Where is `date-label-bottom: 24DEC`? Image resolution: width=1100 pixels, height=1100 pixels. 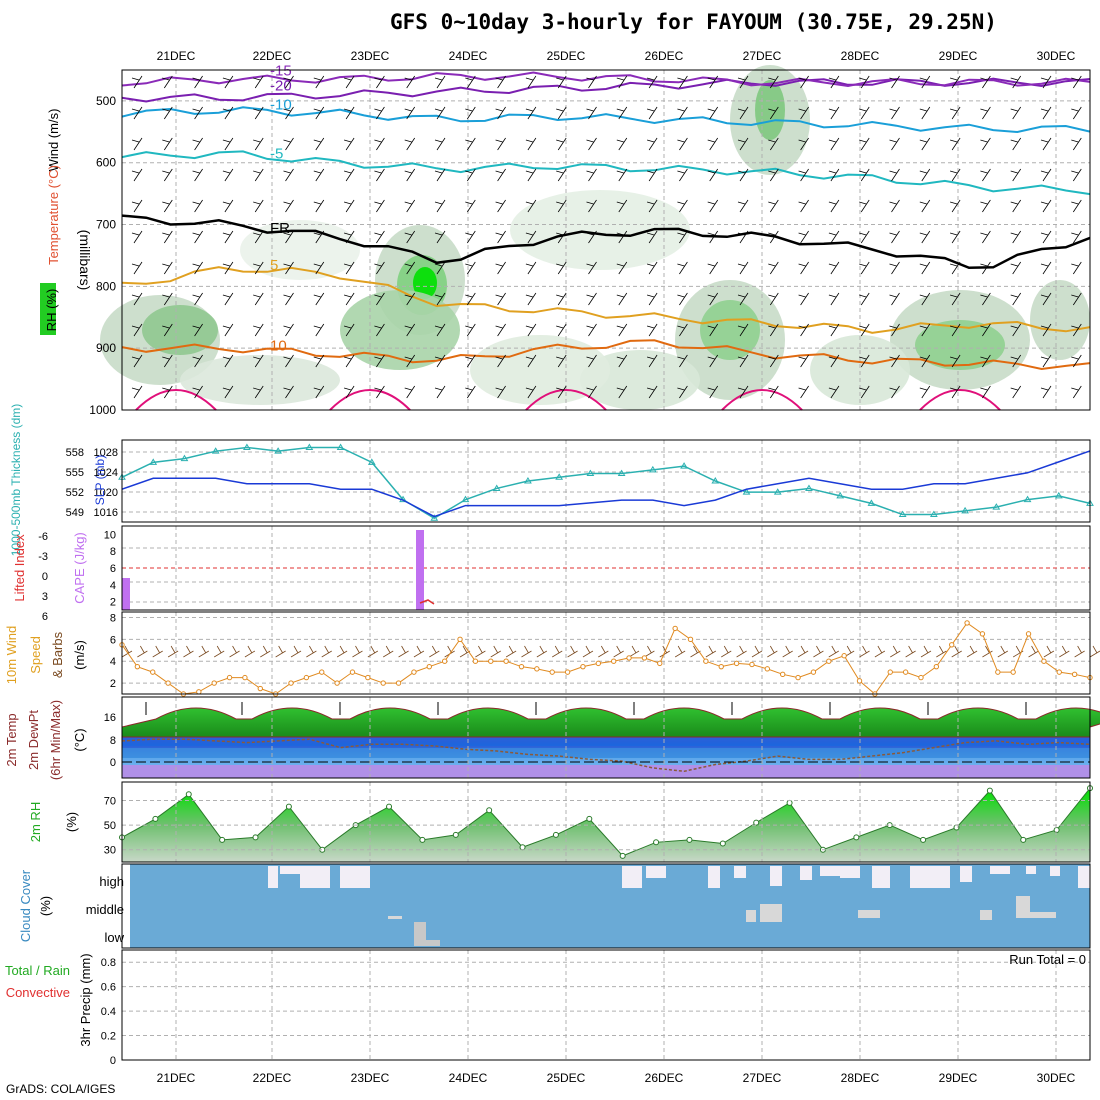
date-label-bottom: 24DEC is located at coordinates (468, 1078).